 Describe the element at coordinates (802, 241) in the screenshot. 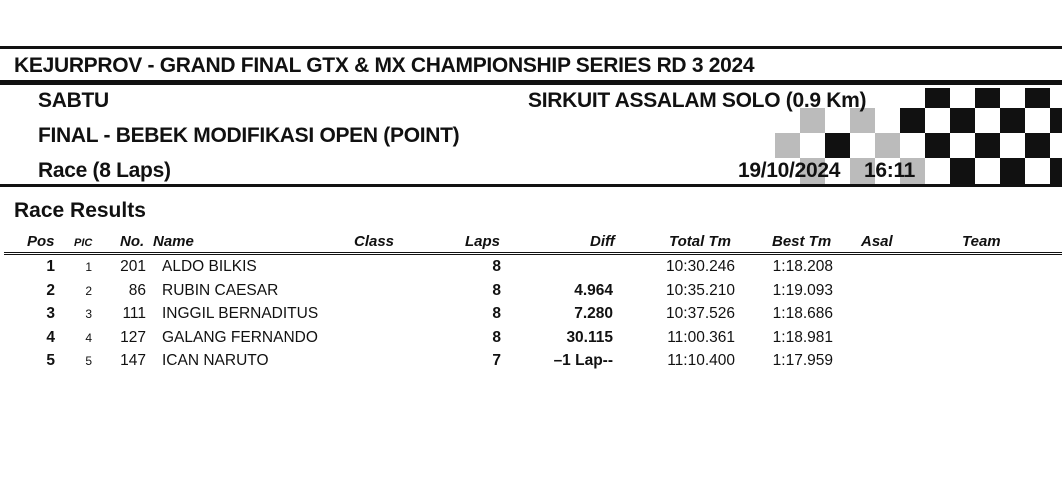

I see `col-best: Best Tm` at that location.